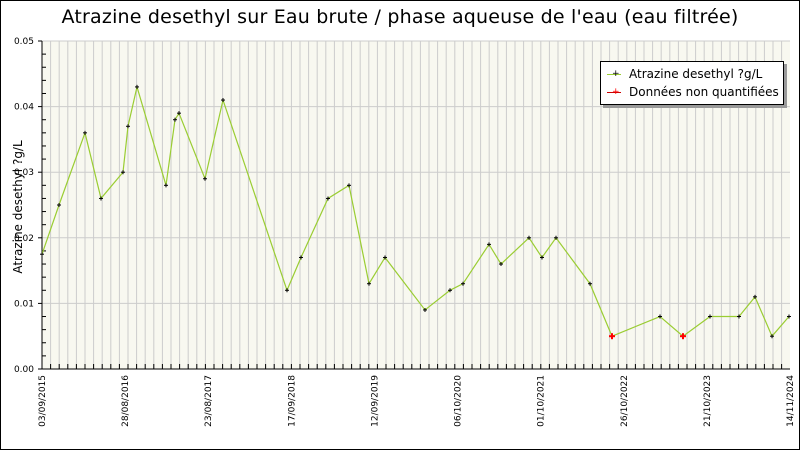  What do you see at coordinates (43, 401) in the screenshot?
I see `x-tick-label: 03/09/2015` at bounding box center [43, 401].